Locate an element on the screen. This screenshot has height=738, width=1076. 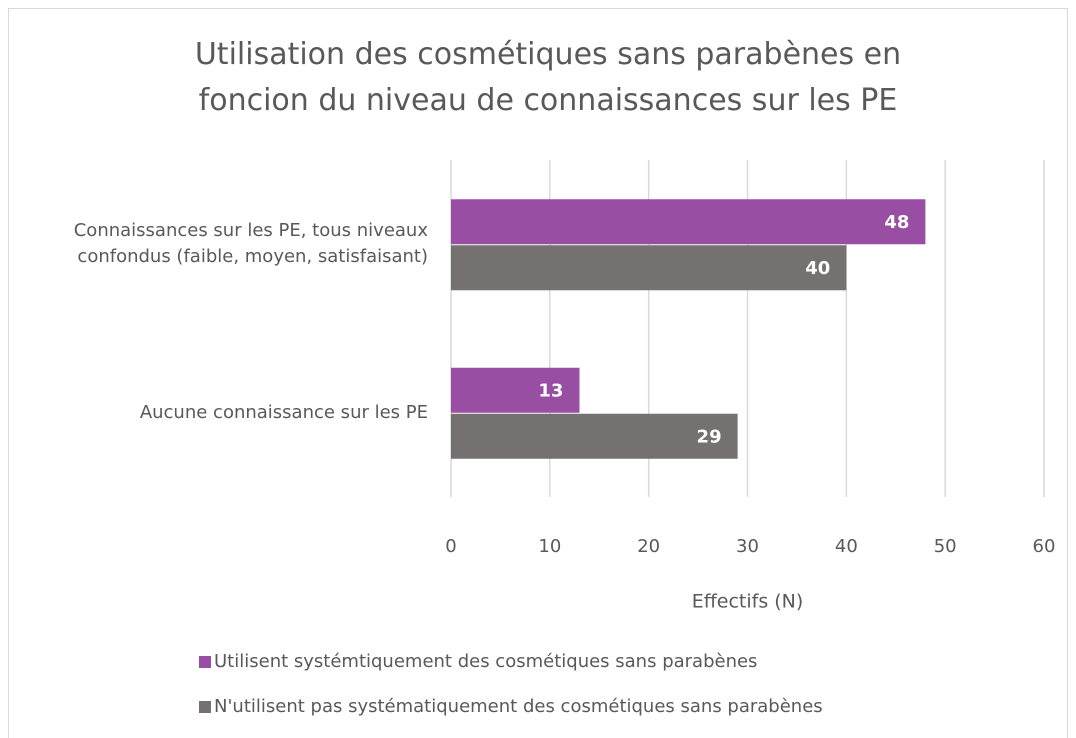
x-tick-label: 30 is located at coordinates (747, 546).